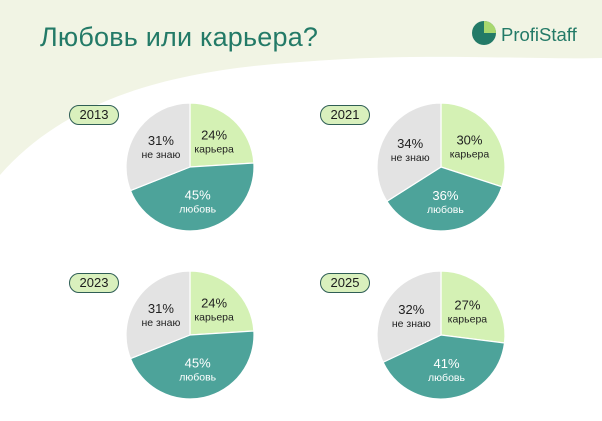 The height and width of the screenshot is (421, 602). What do you see at coordinates (445, 195) in the screenshot?
I see `slice-percent-love: 36%` at bounding box center [445, 195].